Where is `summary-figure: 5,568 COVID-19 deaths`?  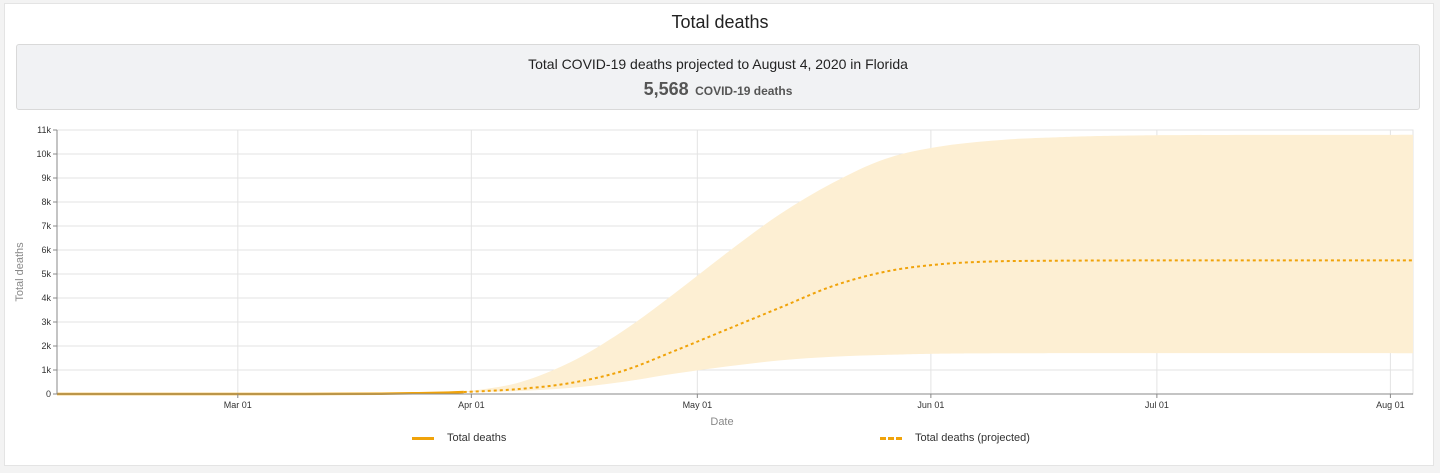 summary-figure: 5,568 COVID-19 deaths is located at coordinates (718, 89).